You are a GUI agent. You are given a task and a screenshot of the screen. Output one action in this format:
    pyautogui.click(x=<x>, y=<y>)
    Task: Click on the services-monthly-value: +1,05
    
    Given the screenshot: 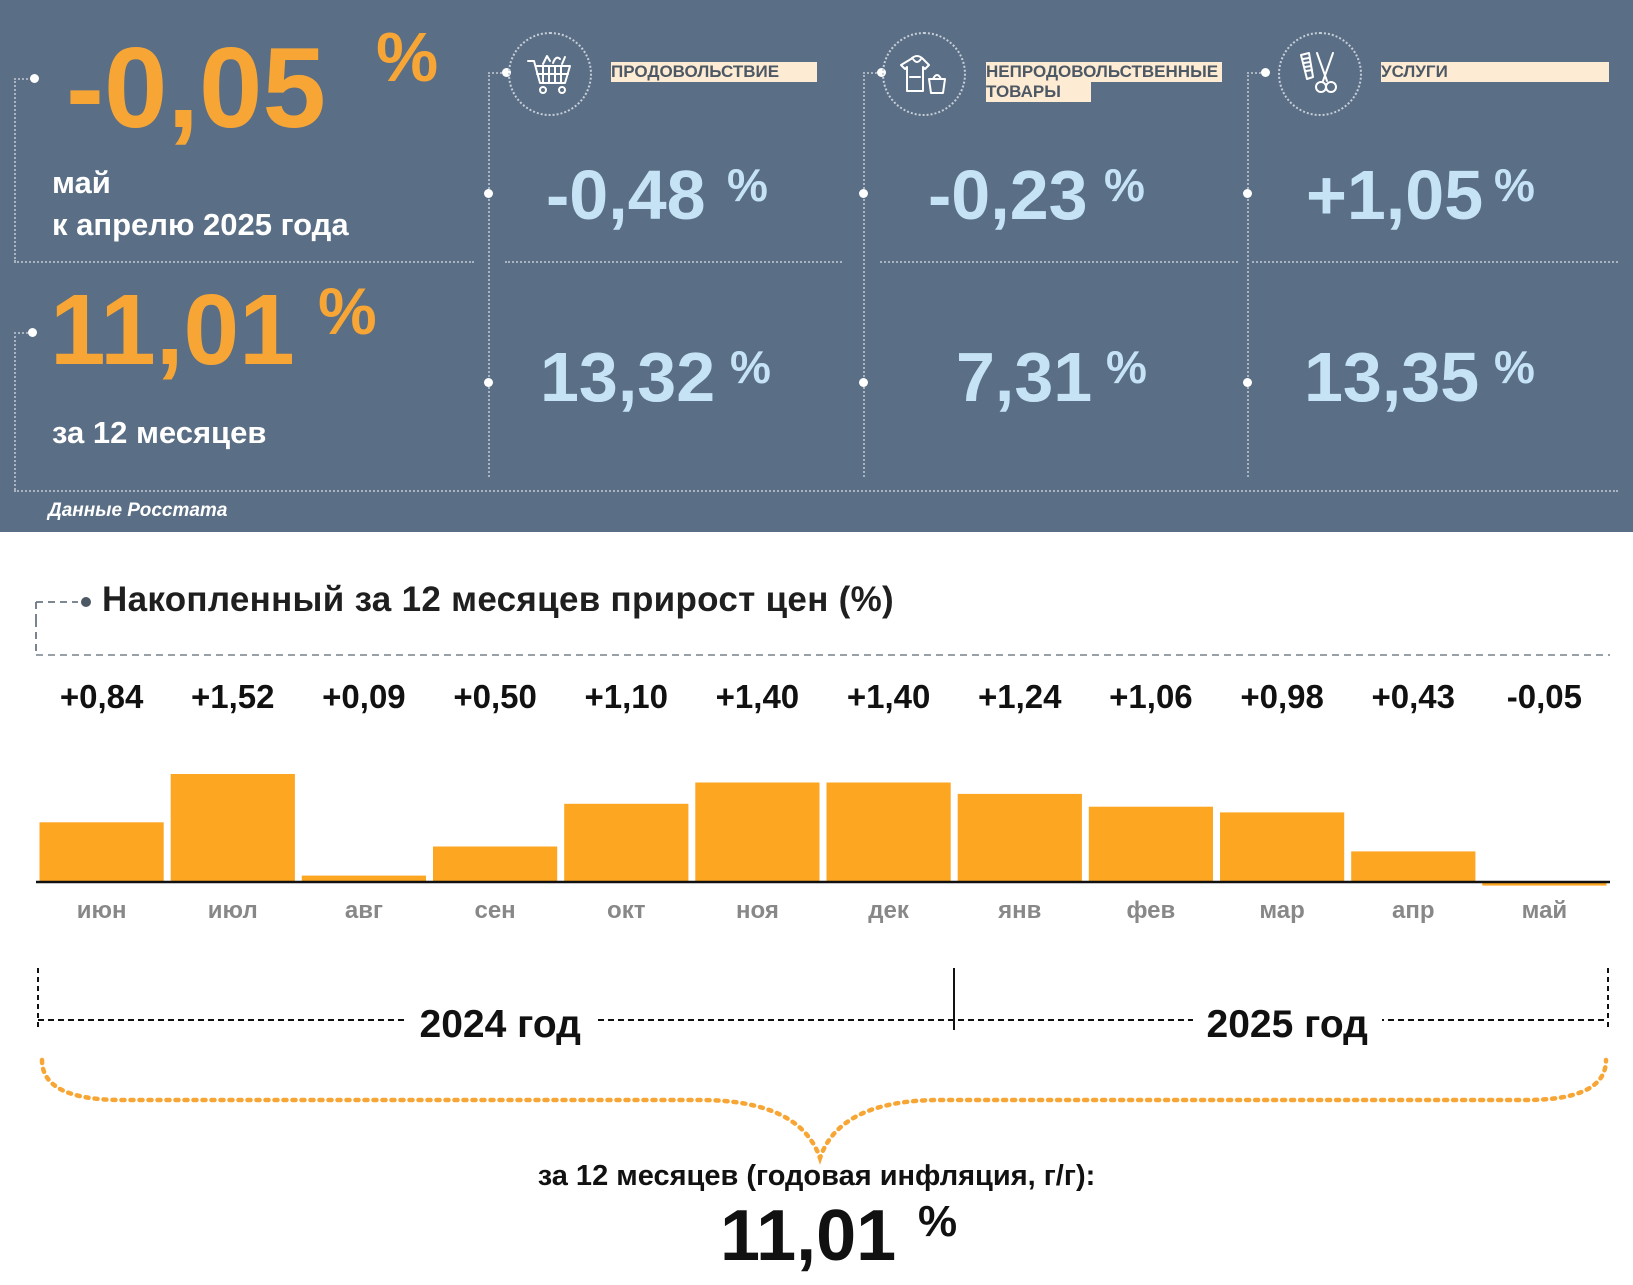 What is the action you would take?
    pyautogui.click(x=1395, y=195)
    